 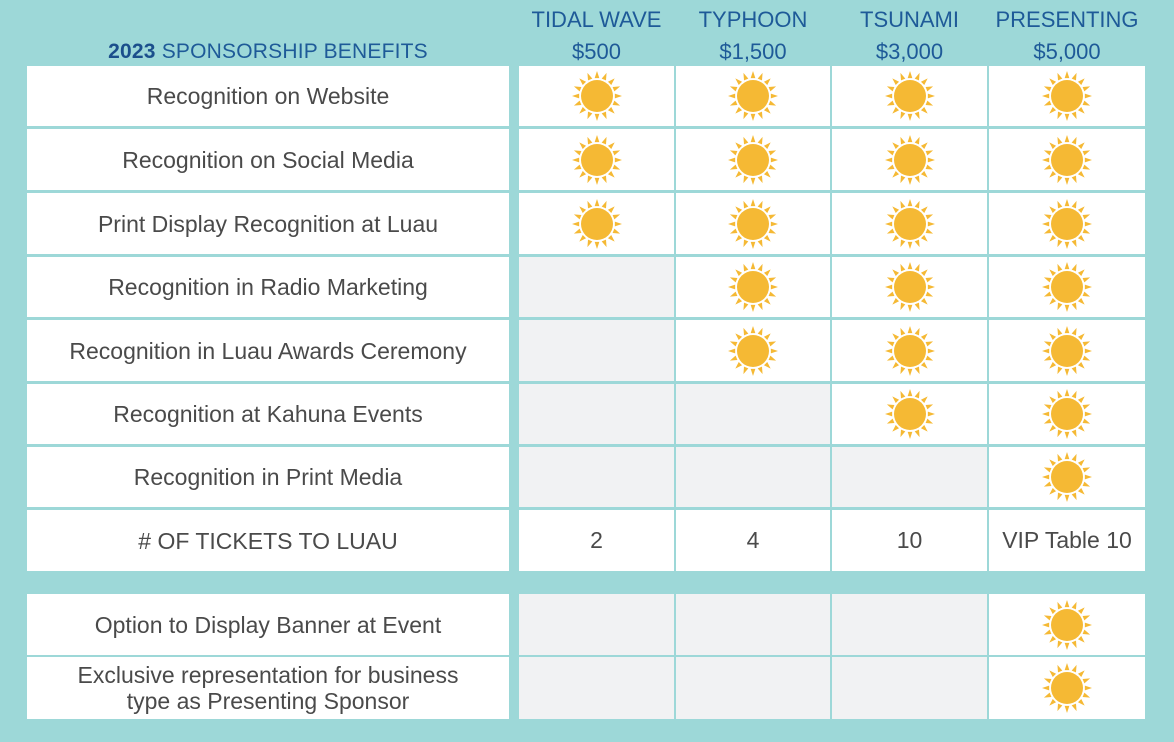 I want to click on benefit-label: Recognition on Website, so click(x=268, y=96).